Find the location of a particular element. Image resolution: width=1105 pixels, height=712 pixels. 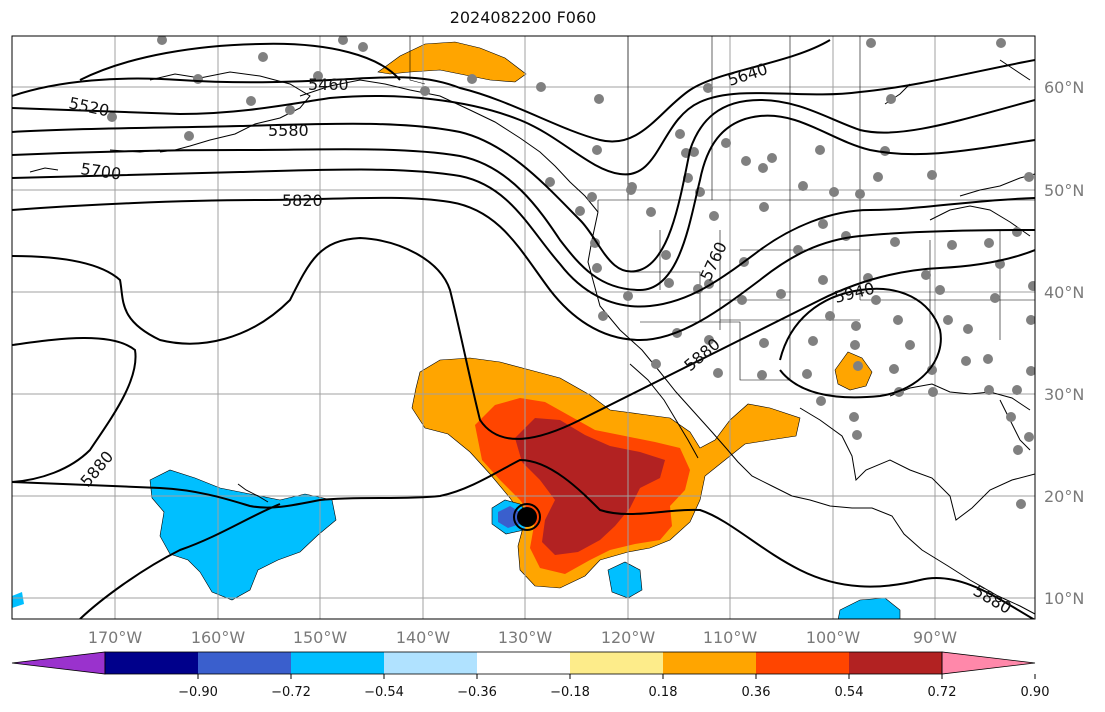

lat-label: 40°N is located at coordinates (1064, 292).